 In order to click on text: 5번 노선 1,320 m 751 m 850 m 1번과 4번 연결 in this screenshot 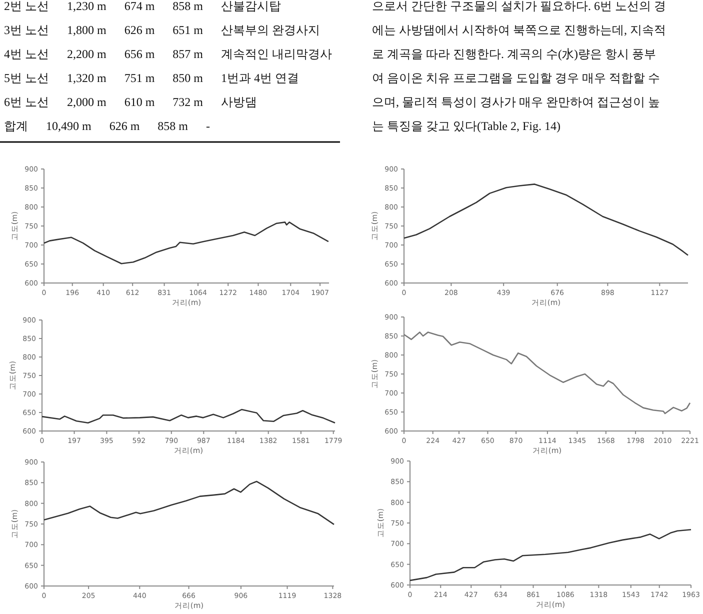, I will do `click(152, 78)`.